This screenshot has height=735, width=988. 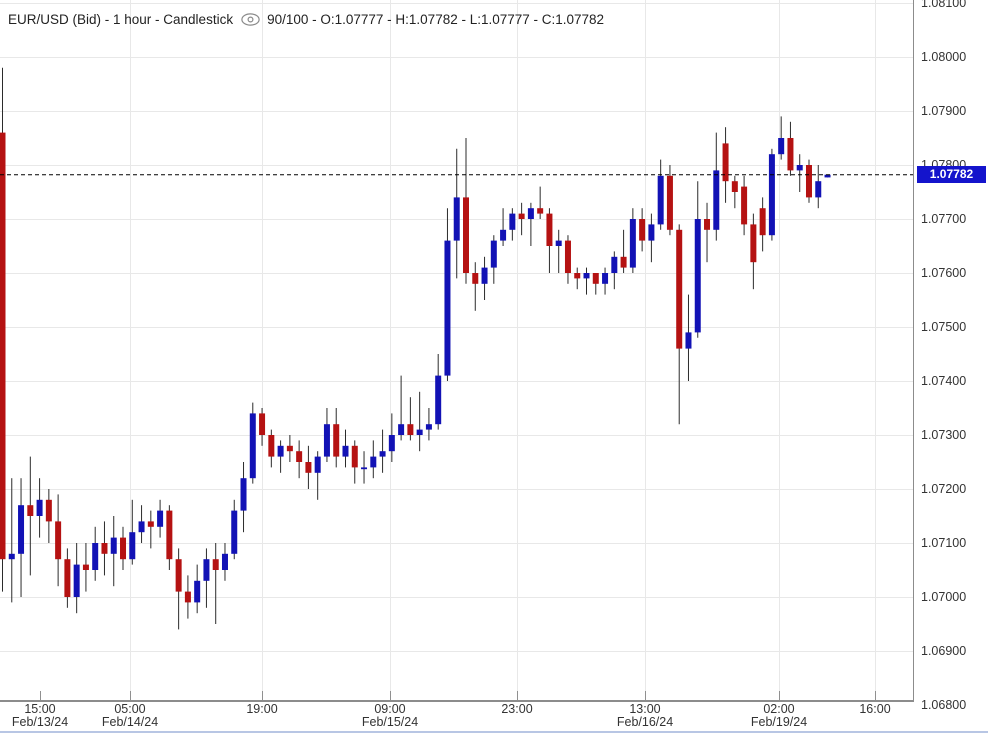 I want to click on tick-time: 09:00, so click(x=390, y=709).